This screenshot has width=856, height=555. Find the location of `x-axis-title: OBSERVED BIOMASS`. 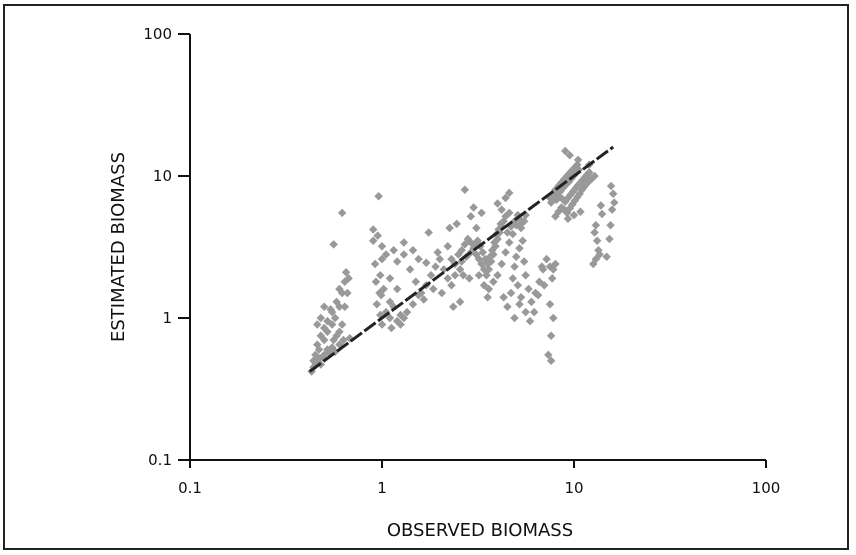

x-axis-title: OBSERVED BIOMASS is located at coordinates (480, 530).